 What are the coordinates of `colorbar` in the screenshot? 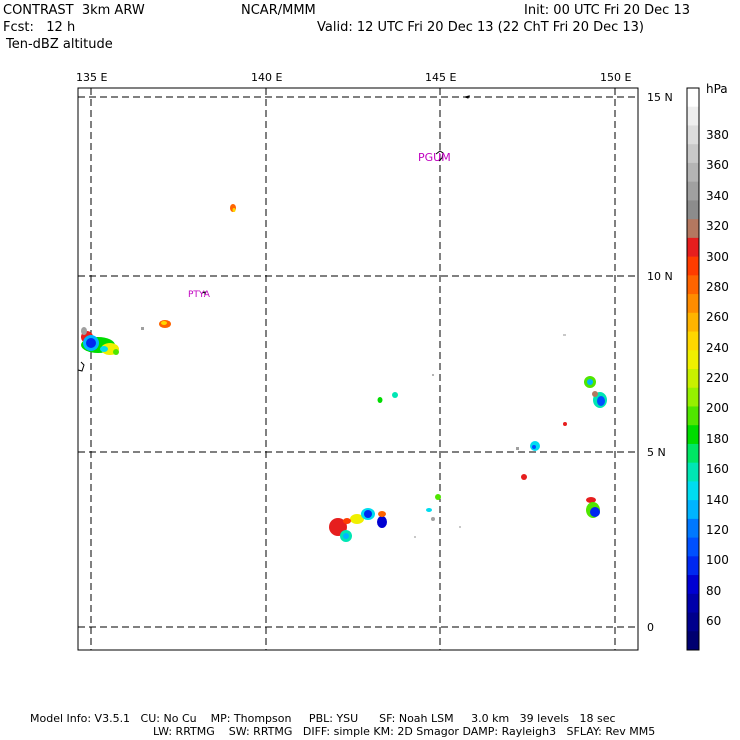 It's located at (693, 369).